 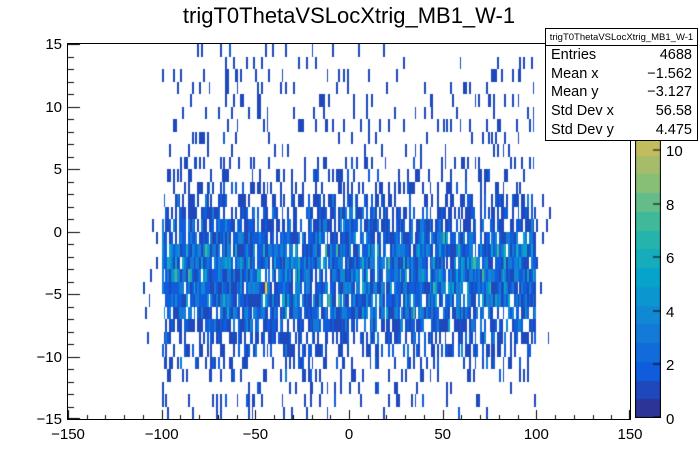 I want to click on z-axis-tick-label: 0, so click(x=670, y=419).